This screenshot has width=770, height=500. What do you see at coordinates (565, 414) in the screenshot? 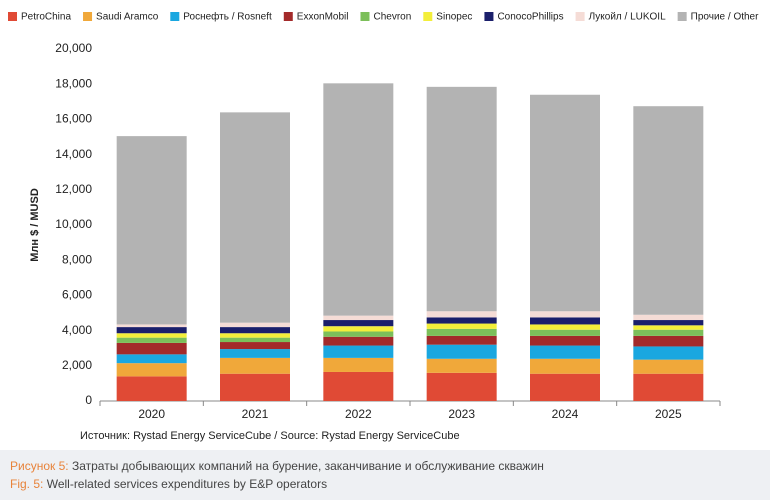
I see `x-tick-label: 2024` at bounding box center [565, 414].